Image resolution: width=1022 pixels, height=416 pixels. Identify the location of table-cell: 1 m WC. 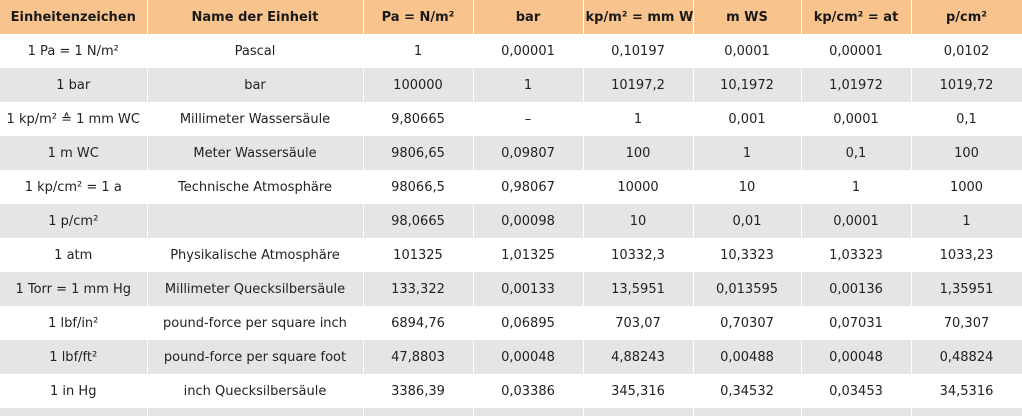
(74, 153).